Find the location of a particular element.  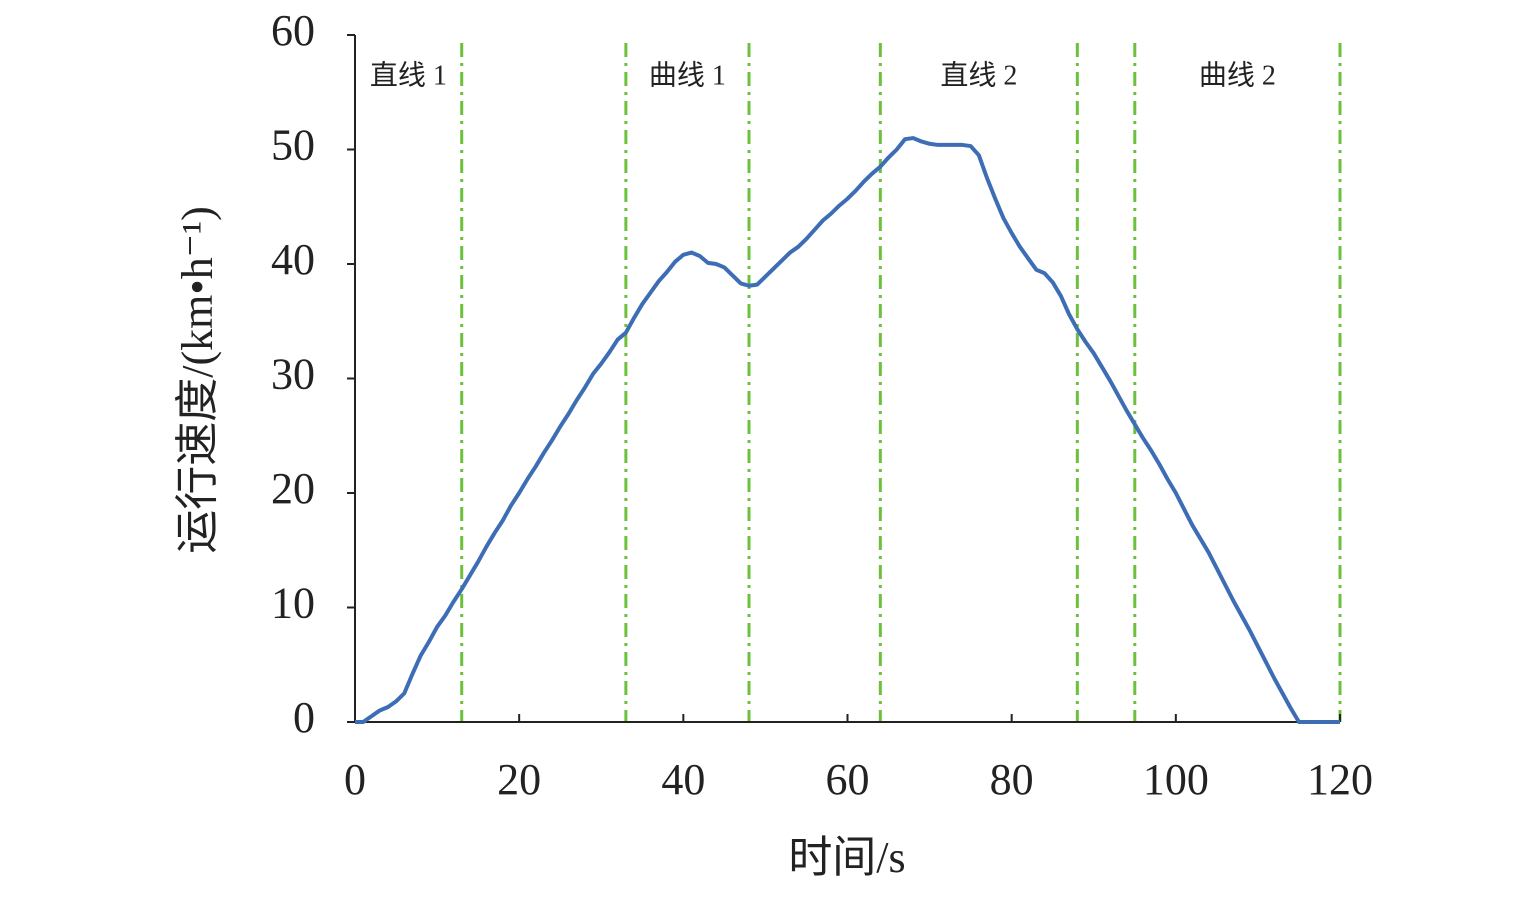

x-tick-label: 120 is located at coordinates (1340, 779).